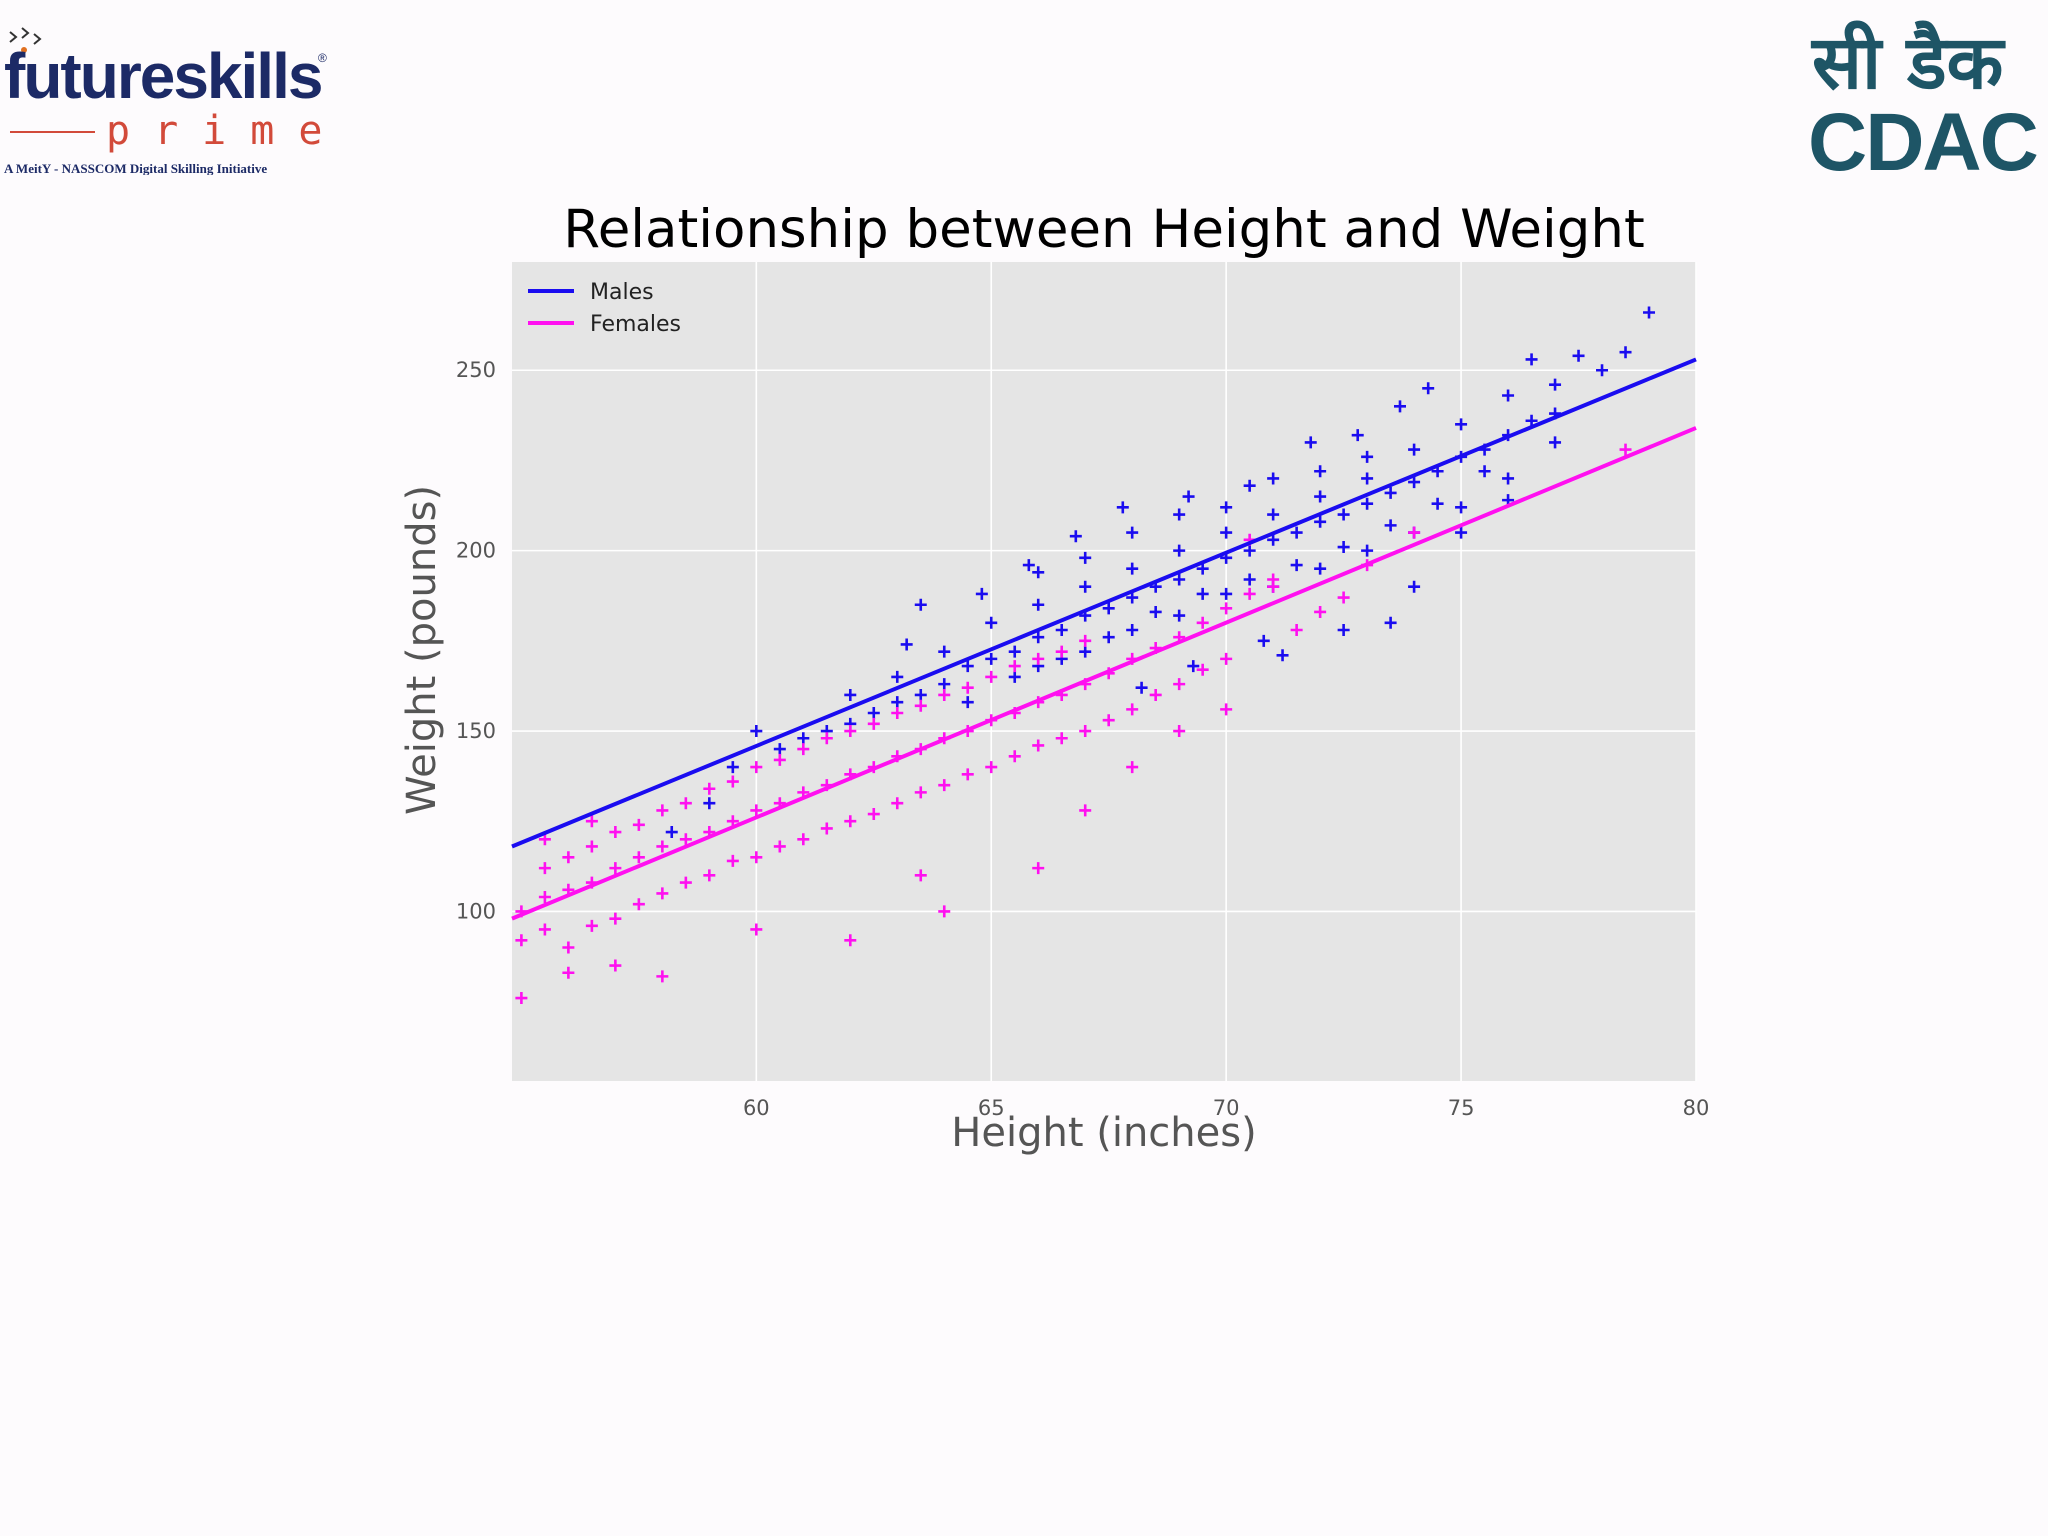 This screenshot has height=1536, width=2048. Describe the element at coordinates (162, 76) in the screenshot. I see `logo-word: futureskills` at that location.